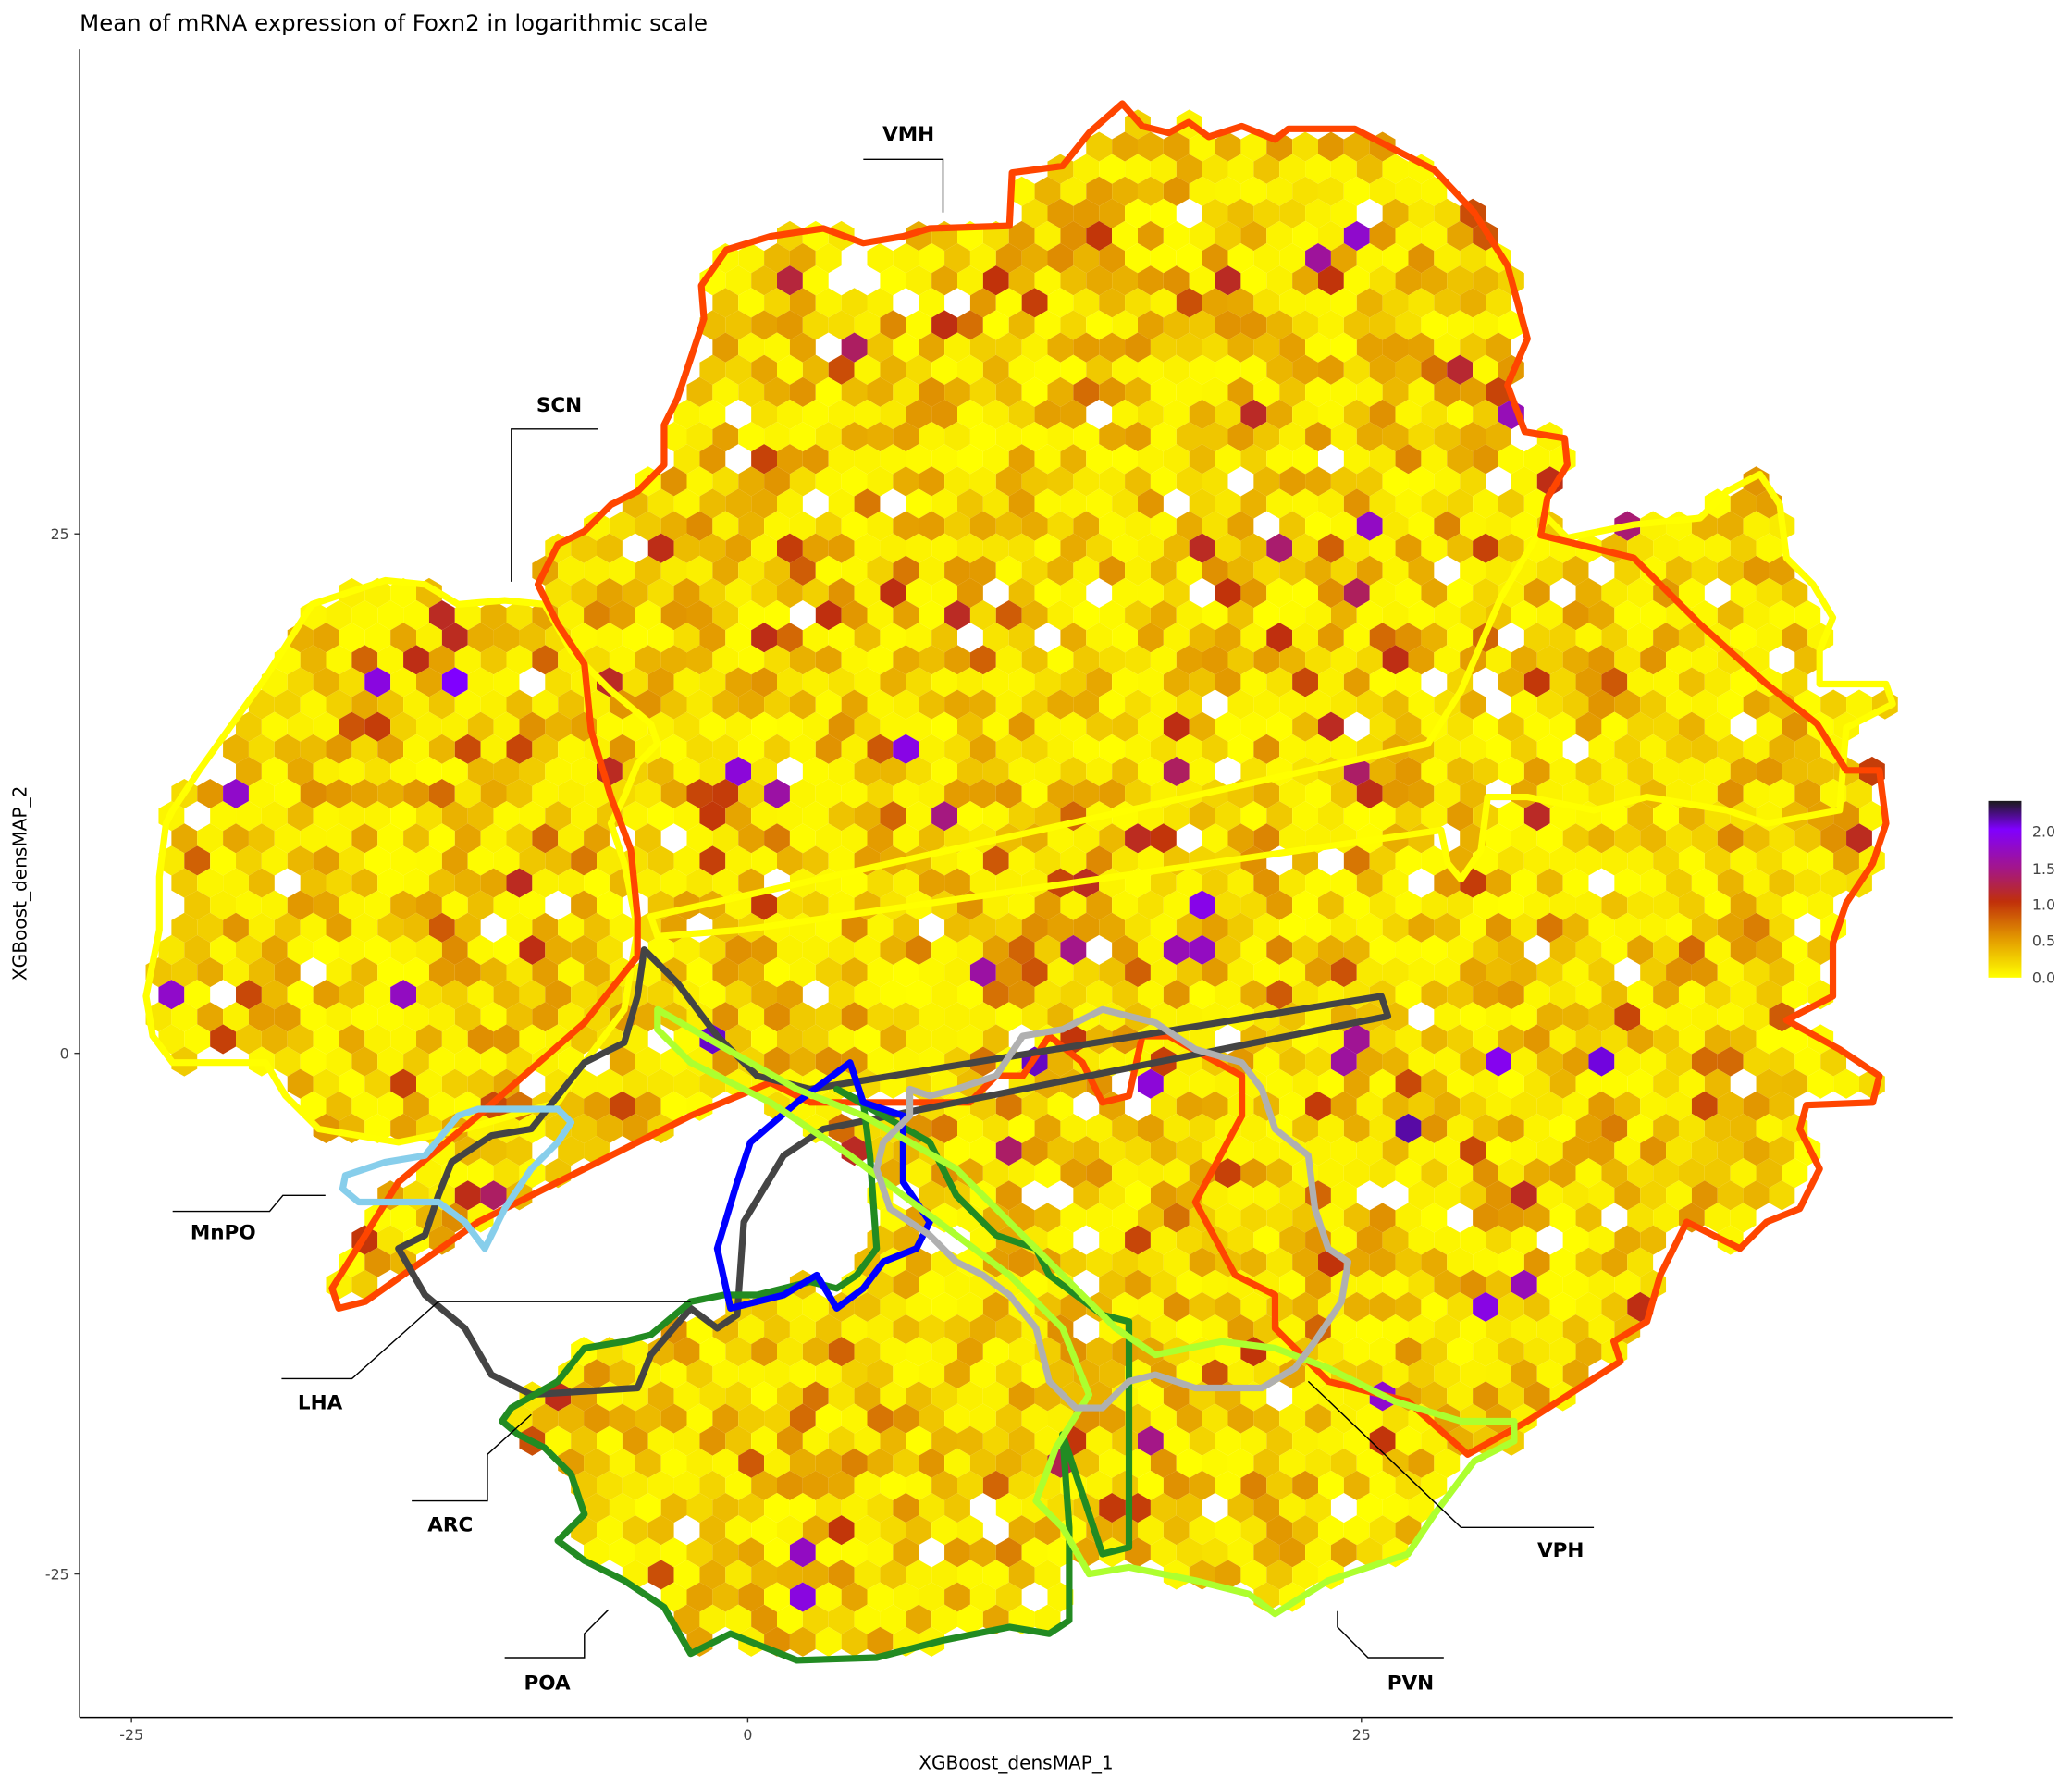 This screenshot has width=2072, height=1776. Describe the element at coordinates (62, 1054) in the screenshot. I see `y-ticks: 25 0 -25` at that location.